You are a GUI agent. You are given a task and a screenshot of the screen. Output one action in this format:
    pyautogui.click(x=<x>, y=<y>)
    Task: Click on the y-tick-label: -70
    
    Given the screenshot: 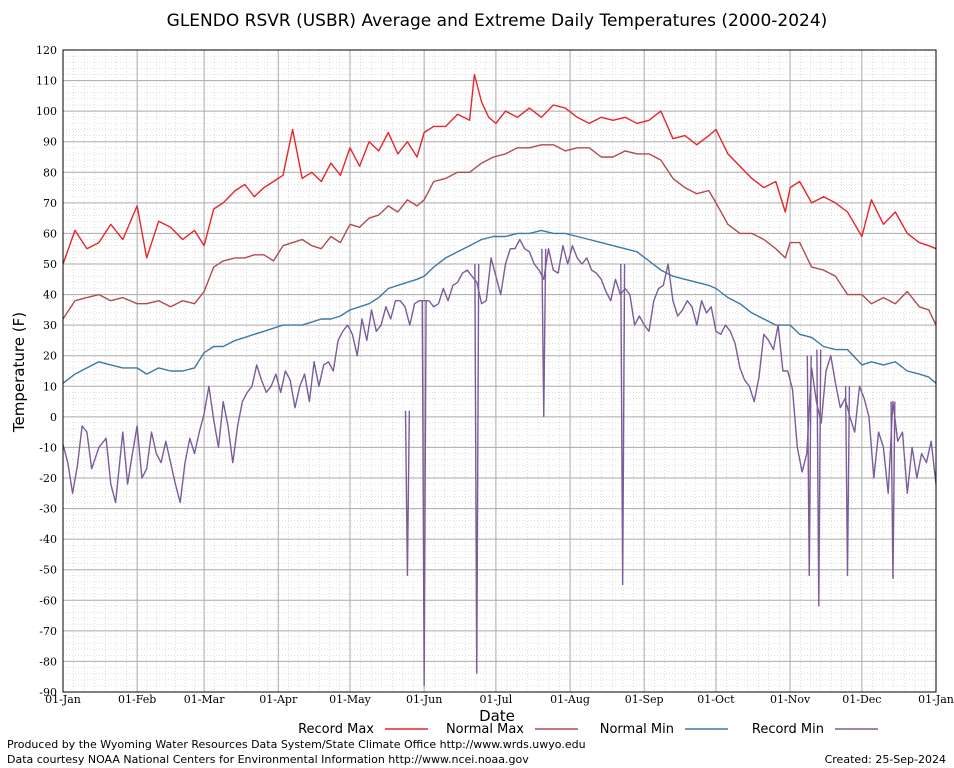 What is the action you would take?
    pyautogui.click(x=48, y=631)
    